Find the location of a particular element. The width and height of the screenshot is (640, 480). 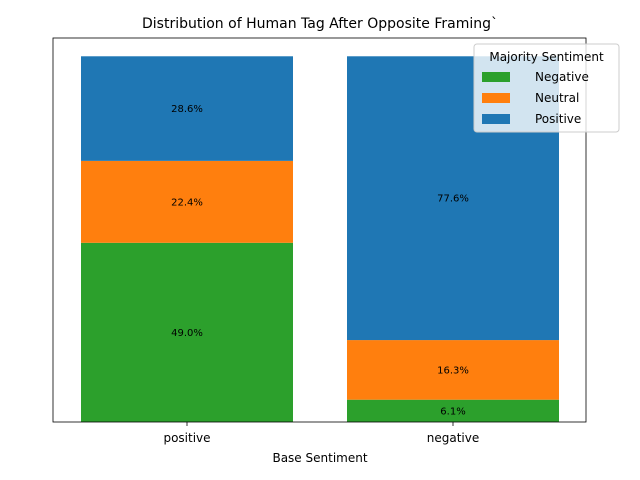

x-tick-label-negative: negative is located at coordinates (453, 438).